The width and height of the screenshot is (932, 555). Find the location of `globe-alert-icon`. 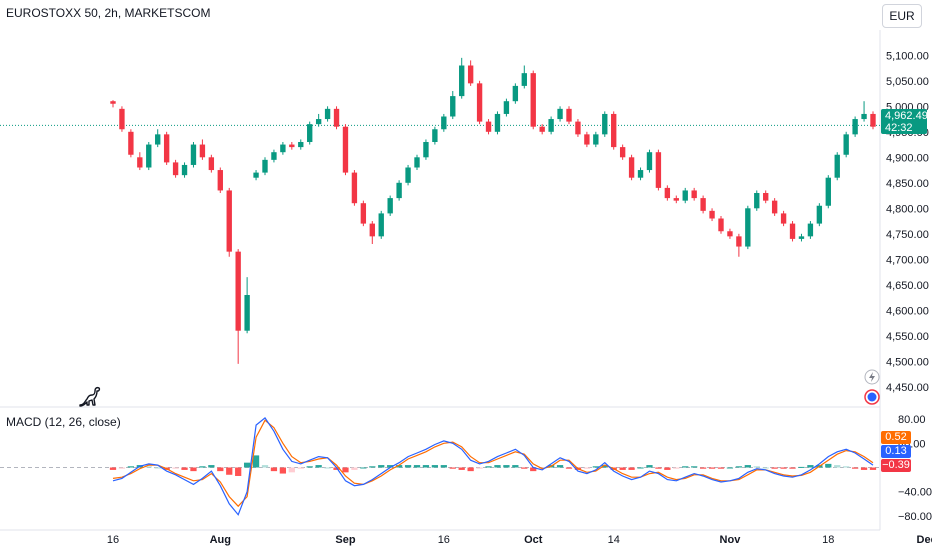

globe-alert-icon is located at coordinates (872, 397).